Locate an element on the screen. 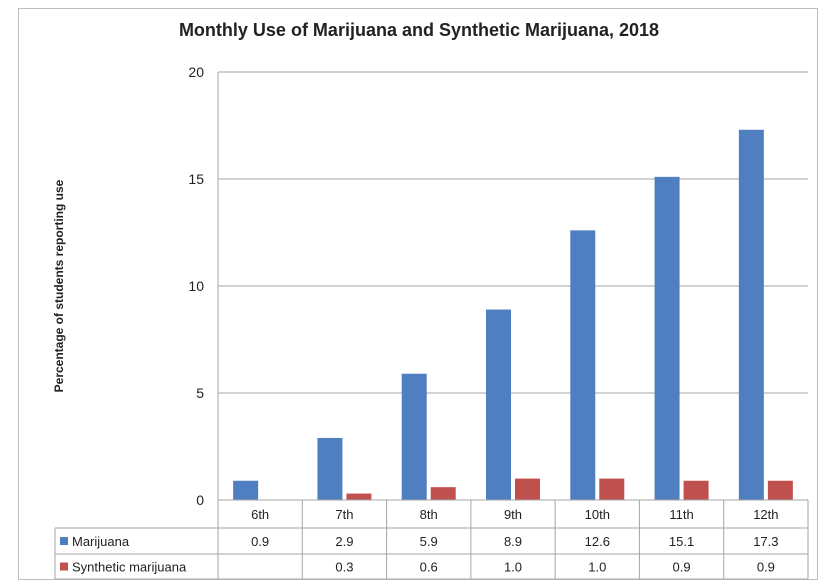 This screenshot has height=584, width=838. category-label: 9th is located at coordinates (513, 514).